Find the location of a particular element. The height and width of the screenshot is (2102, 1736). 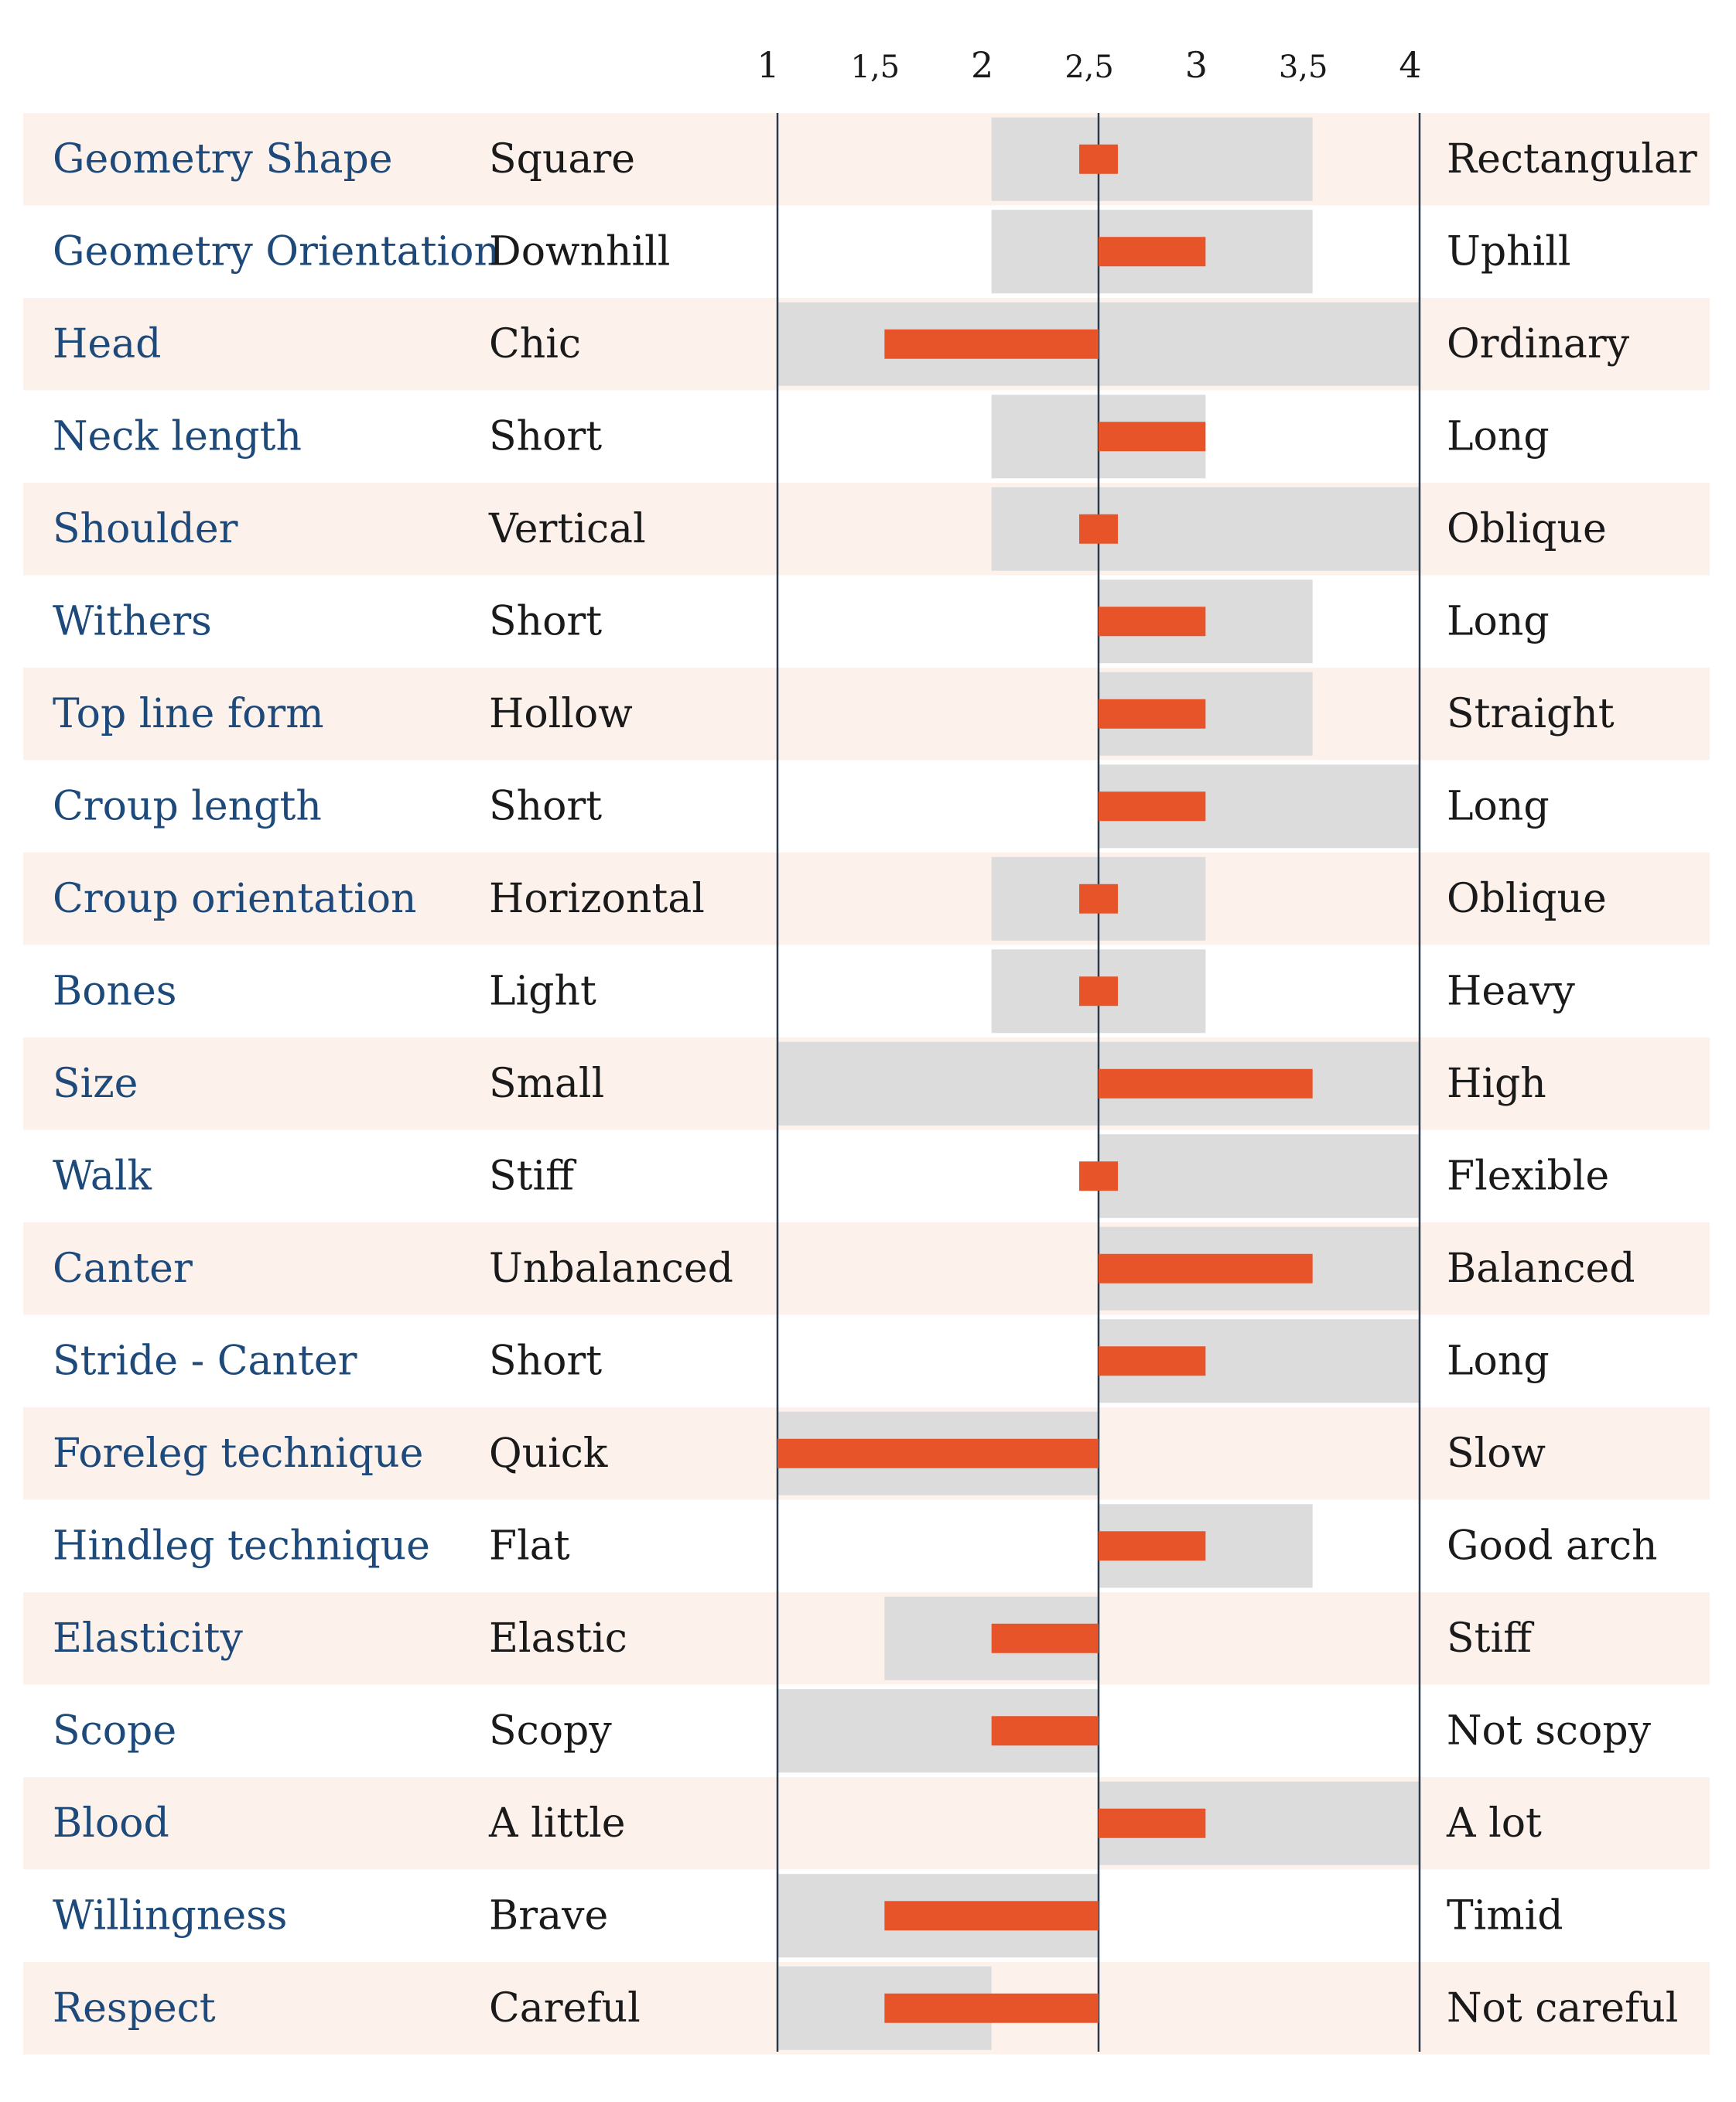

low-pole-label: Horizontal is located at coordinates (597, 899).